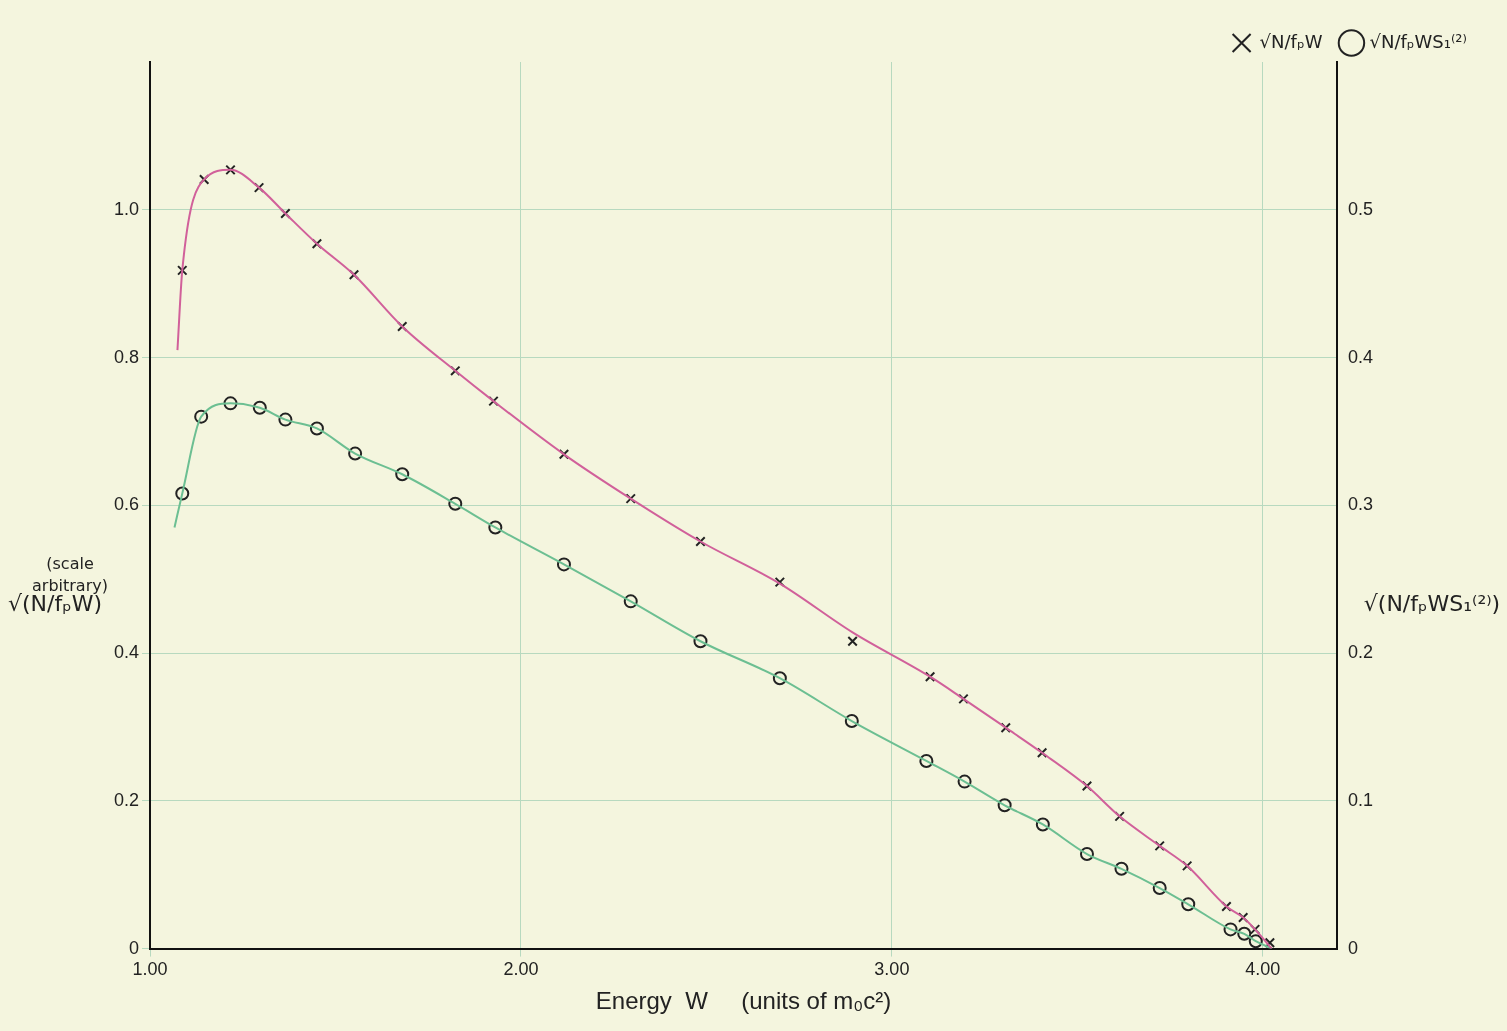  What do you see at coordinates (1361, 504) in the screenshot?
I see `y2-tick-label: 0.3` at bounding box center [1361, 504].